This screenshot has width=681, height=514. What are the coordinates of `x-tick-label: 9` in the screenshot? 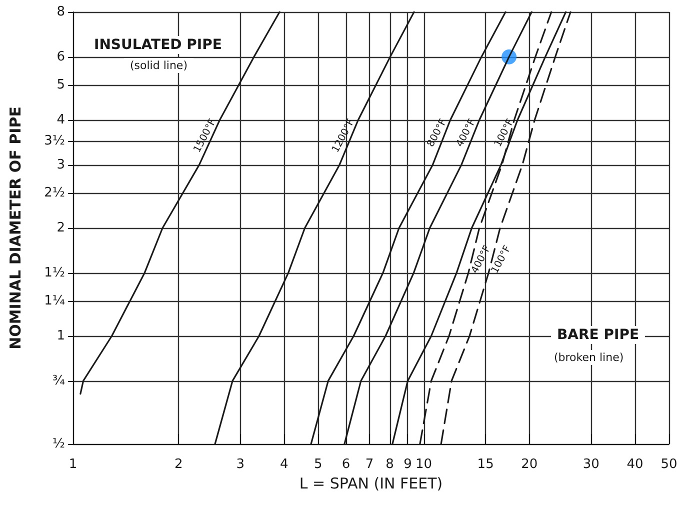 It's located at (408, 464).